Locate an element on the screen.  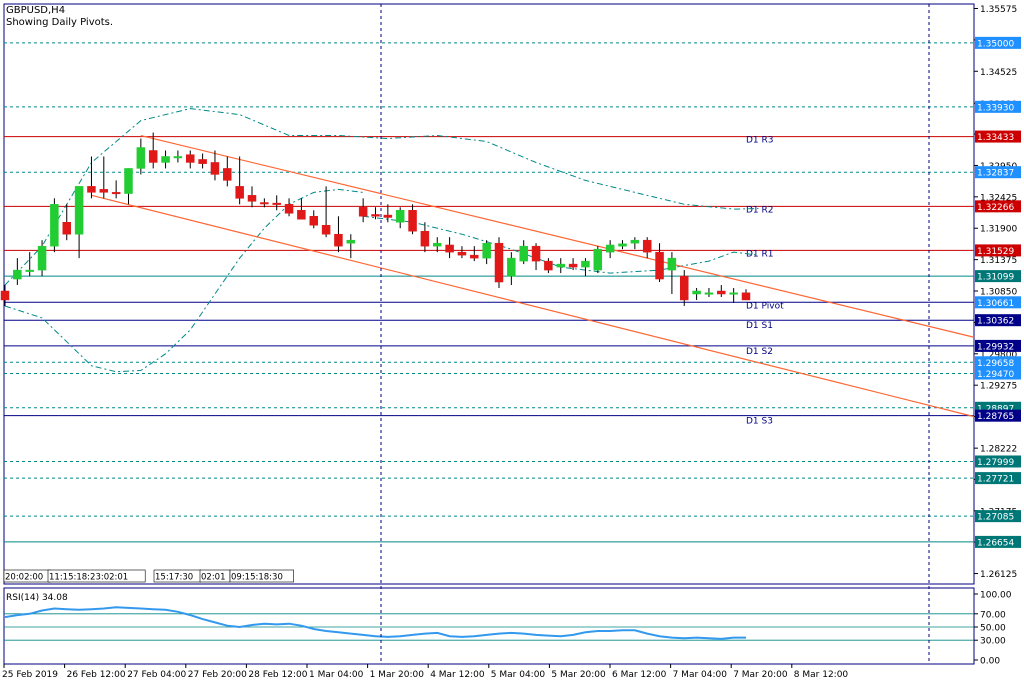
price-level-tag-label: 1.28765 is located at coordinates (995, 417).